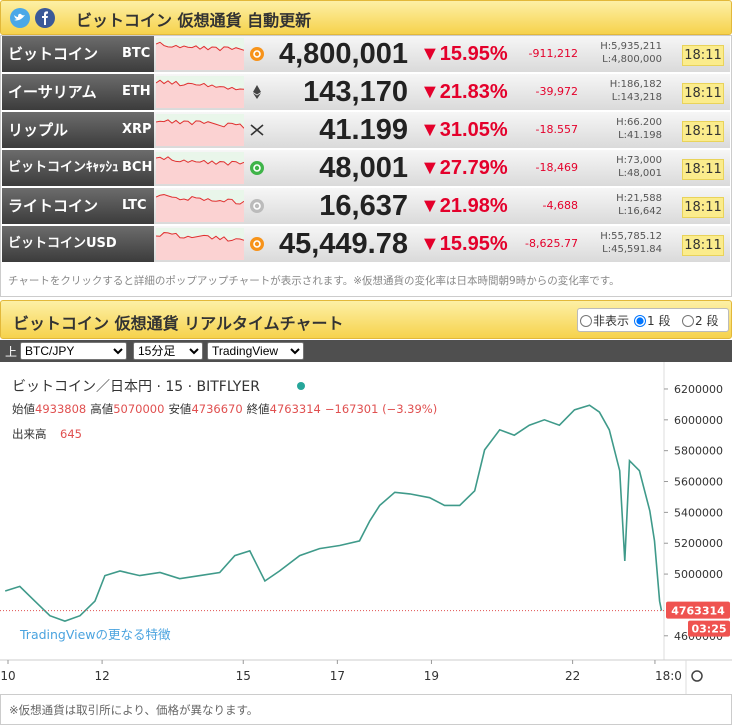 The width and height of the screenshot is (732, 725). What do you see at coordinates (707, 321) in the screenshot?
I see `option-label: 2 段` at bounding box center [707, 321].